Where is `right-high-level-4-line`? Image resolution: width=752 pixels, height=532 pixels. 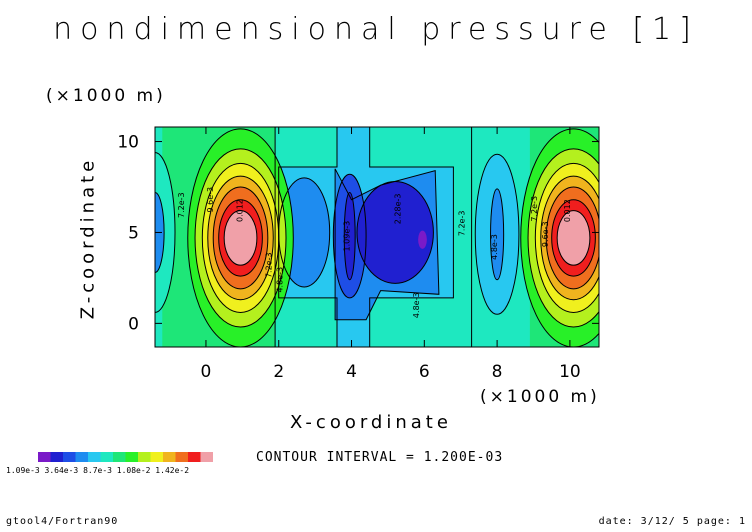 right-high-level-4-line is located at coordinates (569, 238).